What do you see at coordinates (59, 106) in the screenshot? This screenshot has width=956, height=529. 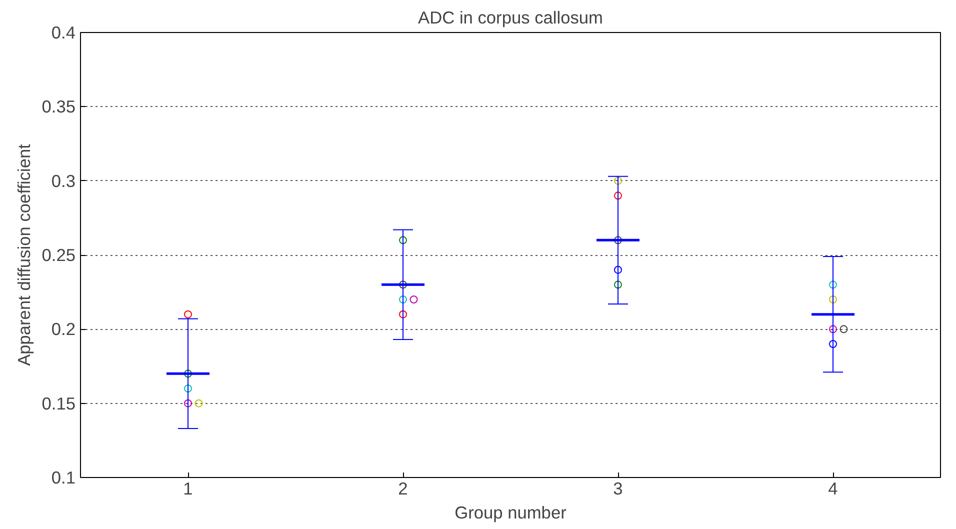 I see `y-tick-label: 0.35` at bounding box center [59, 106].